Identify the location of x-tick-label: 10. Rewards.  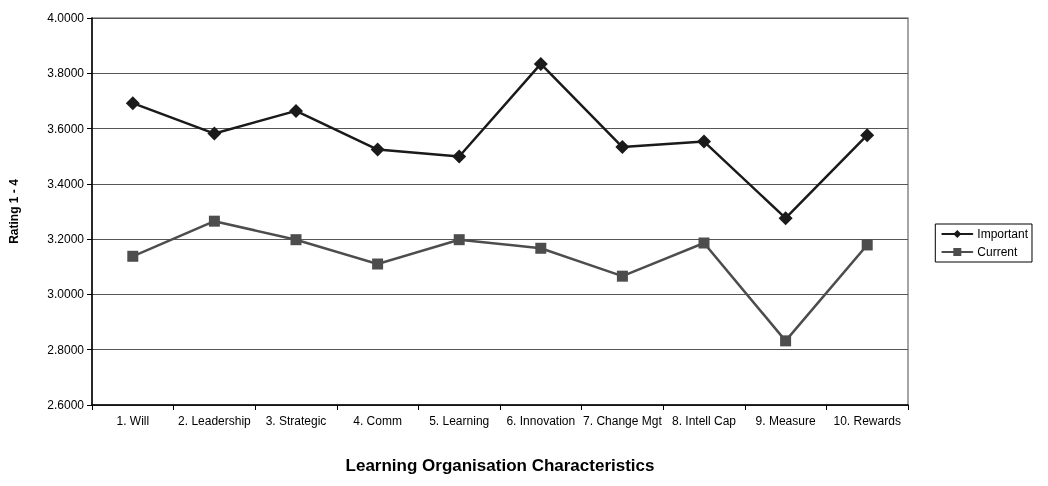
(867, 420).